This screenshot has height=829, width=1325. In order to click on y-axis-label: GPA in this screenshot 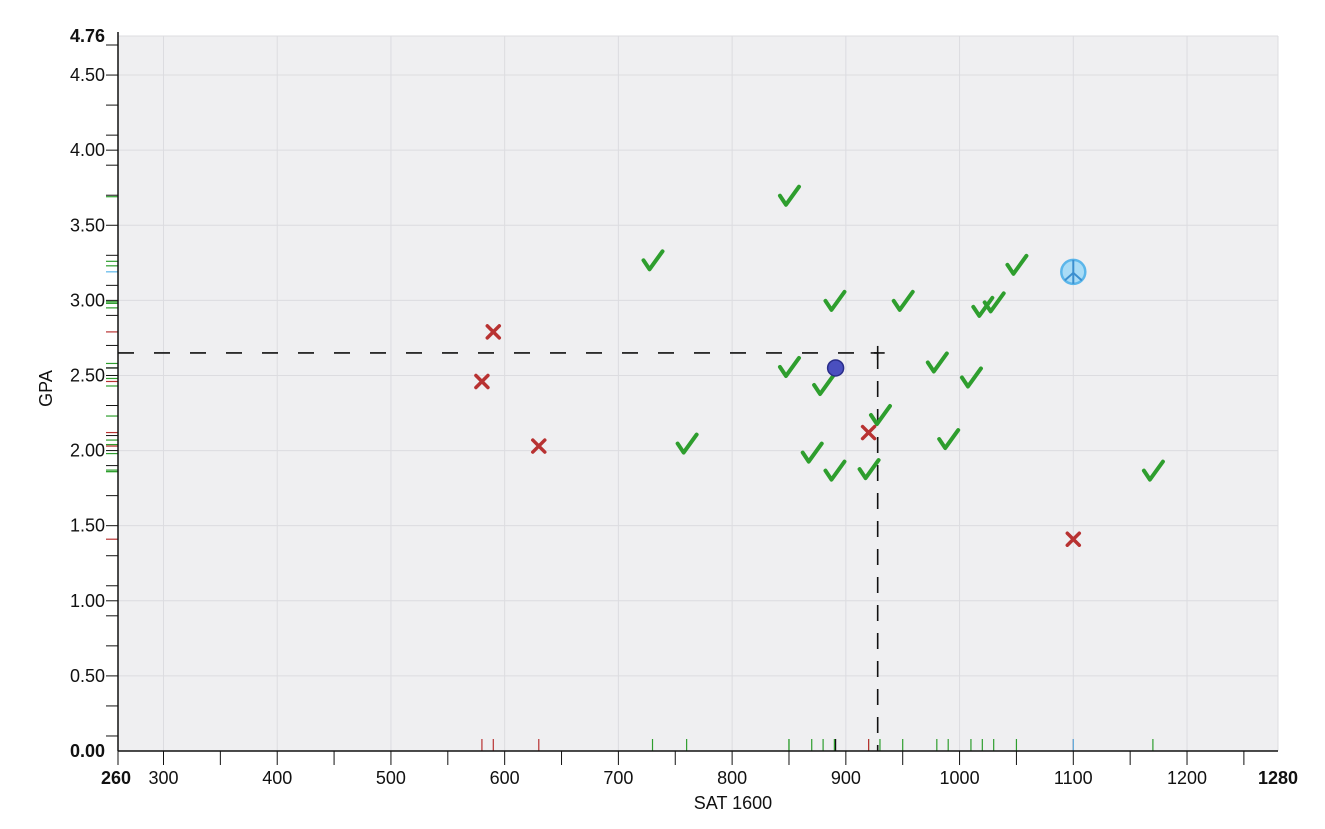, I will do `click(46, 388)`.